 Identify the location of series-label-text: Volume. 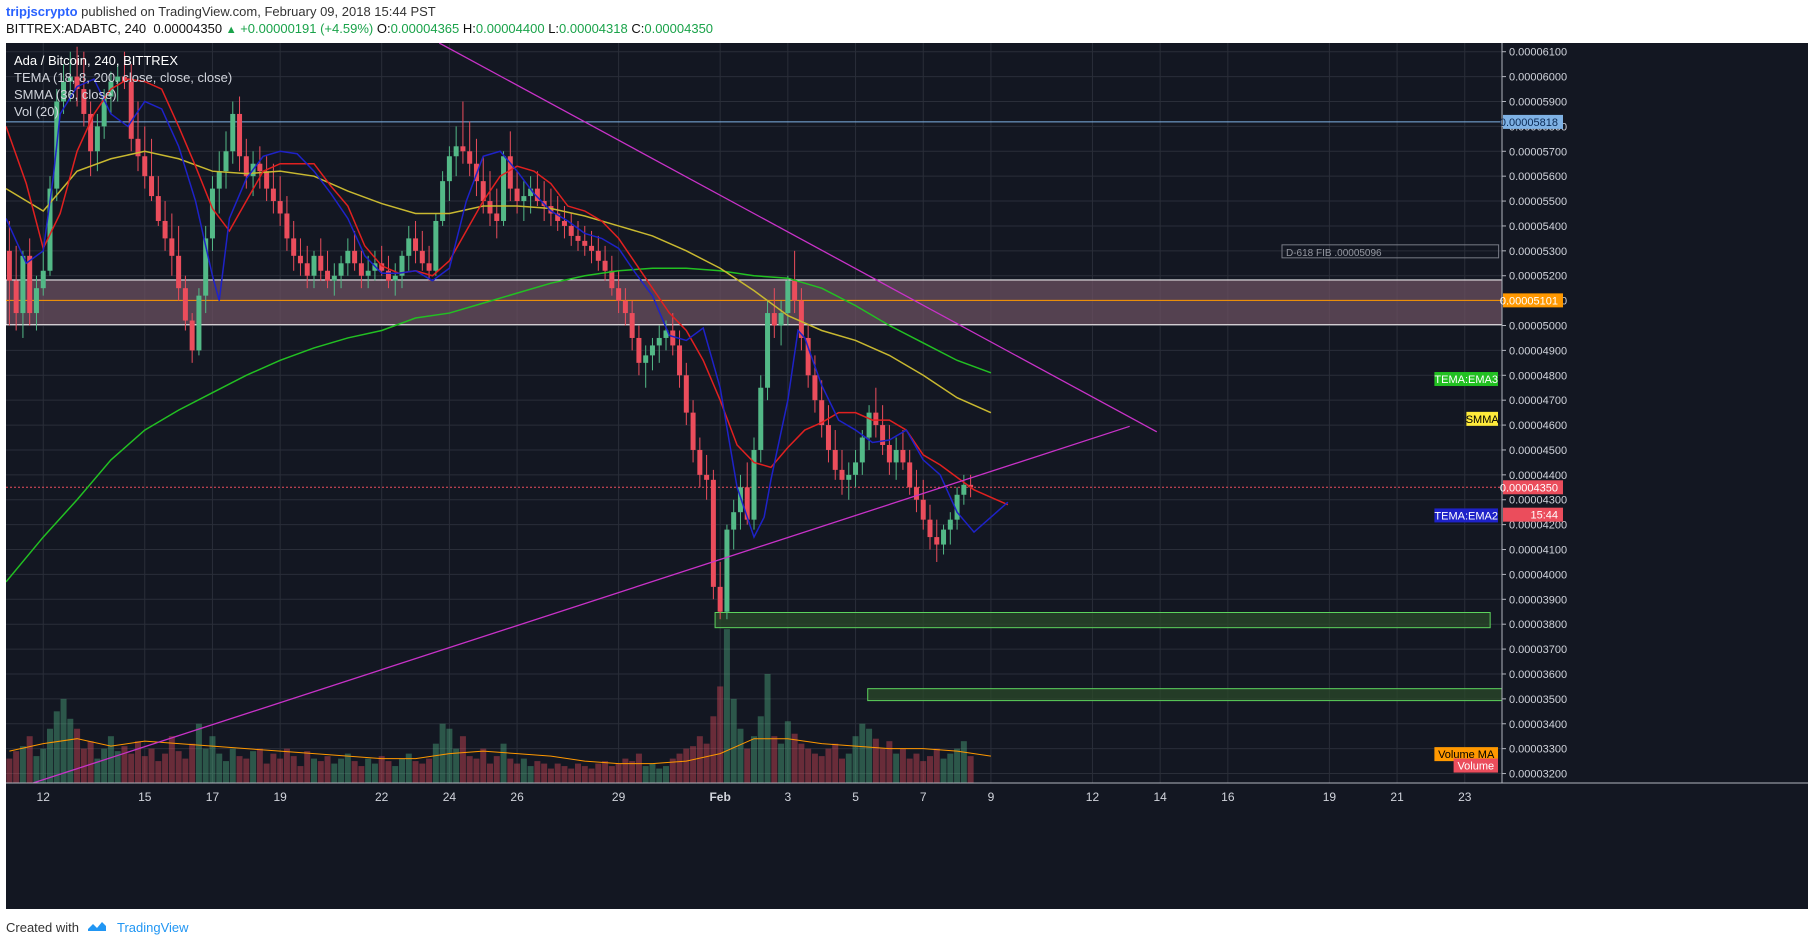
(1475, 767).